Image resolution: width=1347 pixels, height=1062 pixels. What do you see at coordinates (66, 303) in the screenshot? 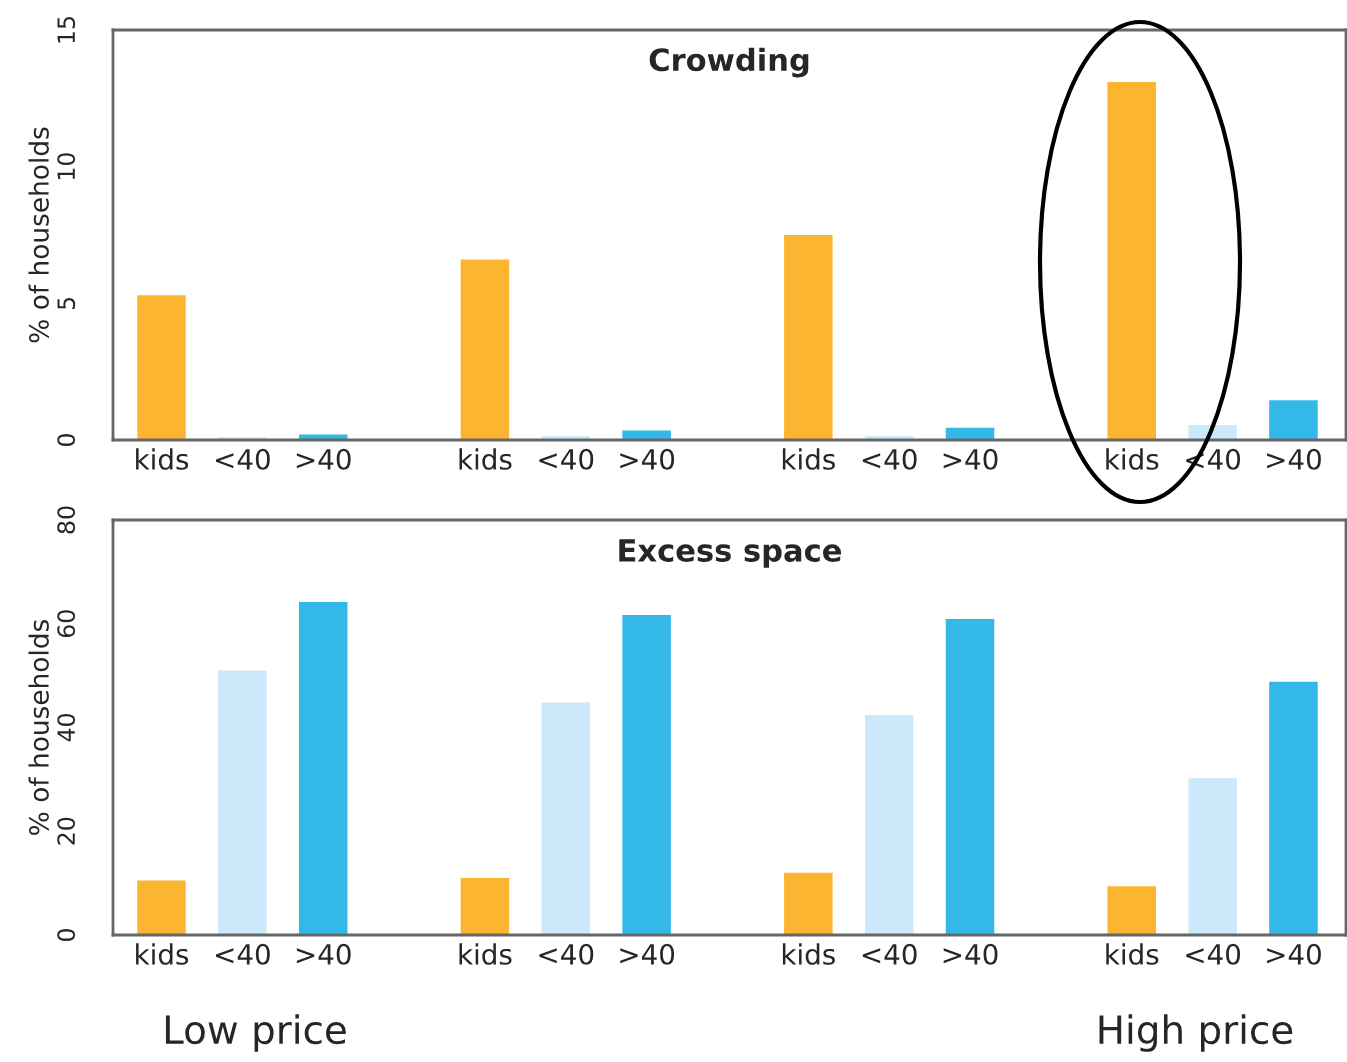
I see `y-tick-label: 5` at bounding box center [66, 303].